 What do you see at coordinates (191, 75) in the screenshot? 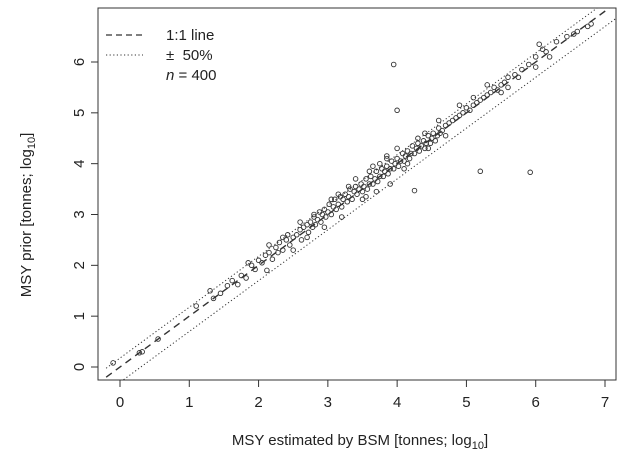
I see `legend-label-n: n = 400` at bounding box center [191, 75].